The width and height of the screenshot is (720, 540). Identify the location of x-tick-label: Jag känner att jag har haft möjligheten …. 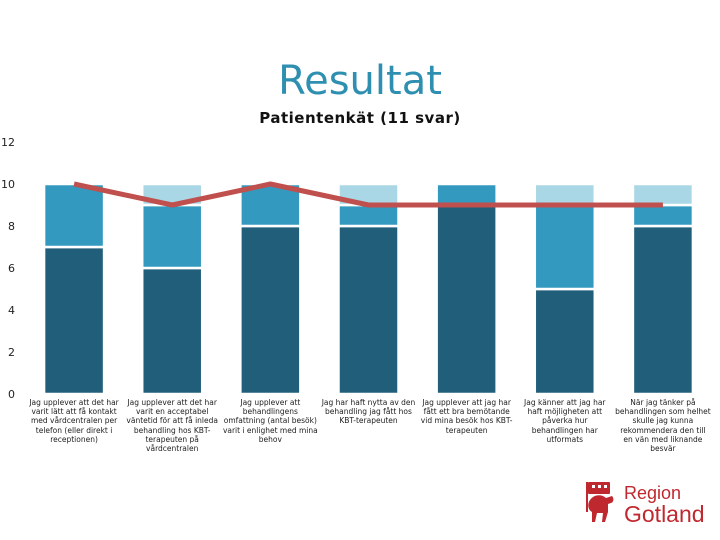
(565, 421).